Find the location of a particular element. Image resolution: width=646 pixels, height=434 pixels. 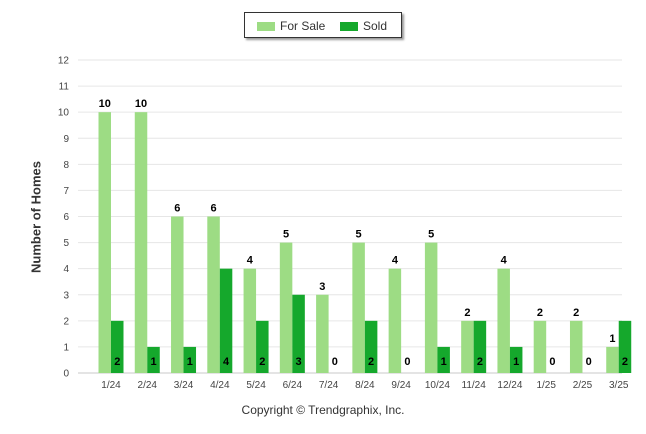

x-tick-label: 5/24 is located at coordinates (256, 385).